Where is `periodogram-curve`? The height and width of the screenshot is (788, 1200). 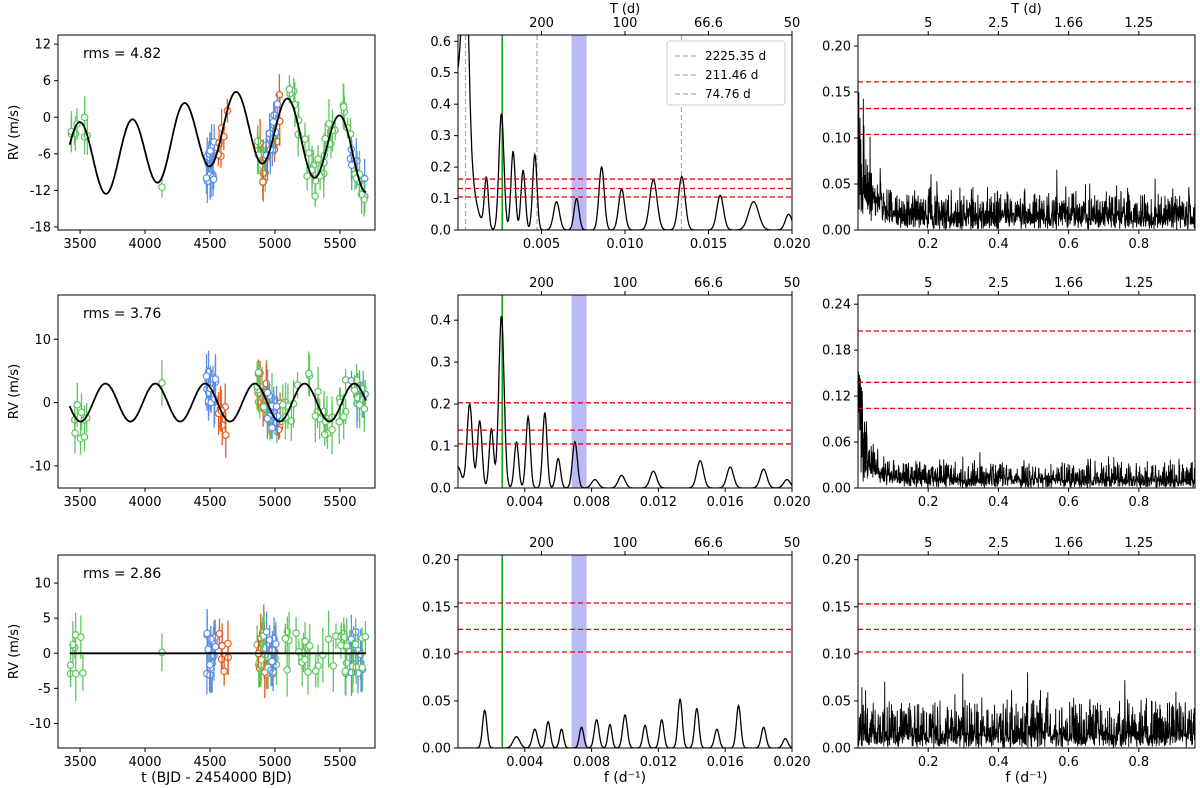 periodogram-curve is located at coordinates (625, 723).